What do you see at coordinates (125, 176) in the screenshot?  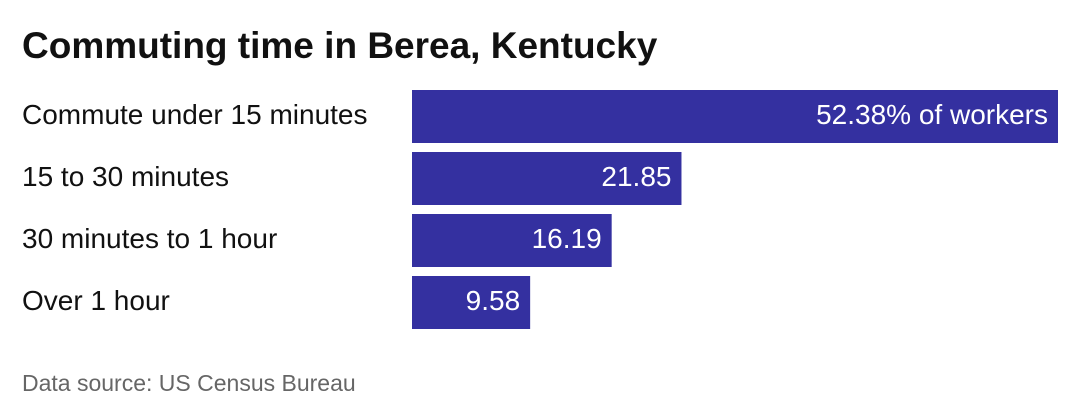 I see `category-label: 15 to 30 minutes` at bounding box center [125, 176].